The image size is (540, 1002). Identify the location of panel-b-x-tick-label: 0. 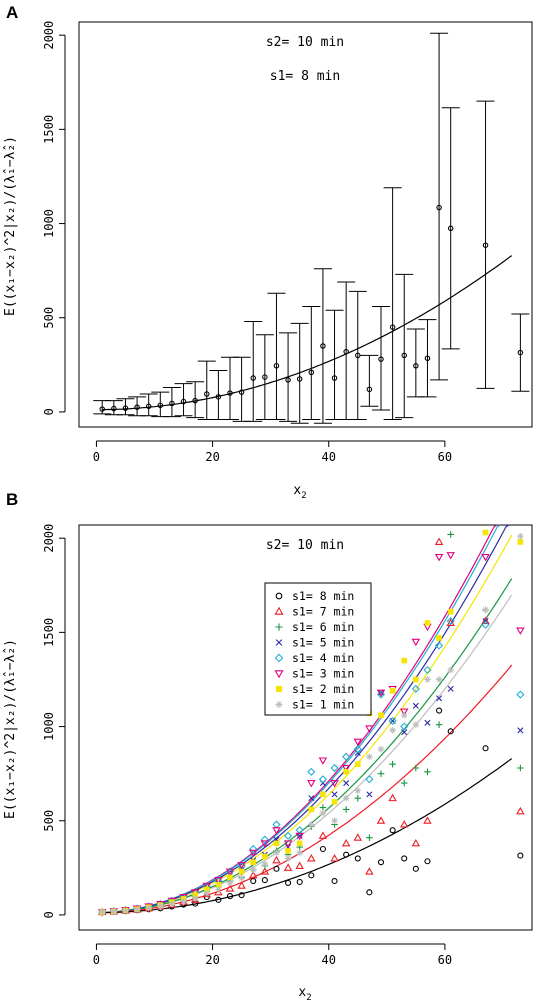
(96, 960).